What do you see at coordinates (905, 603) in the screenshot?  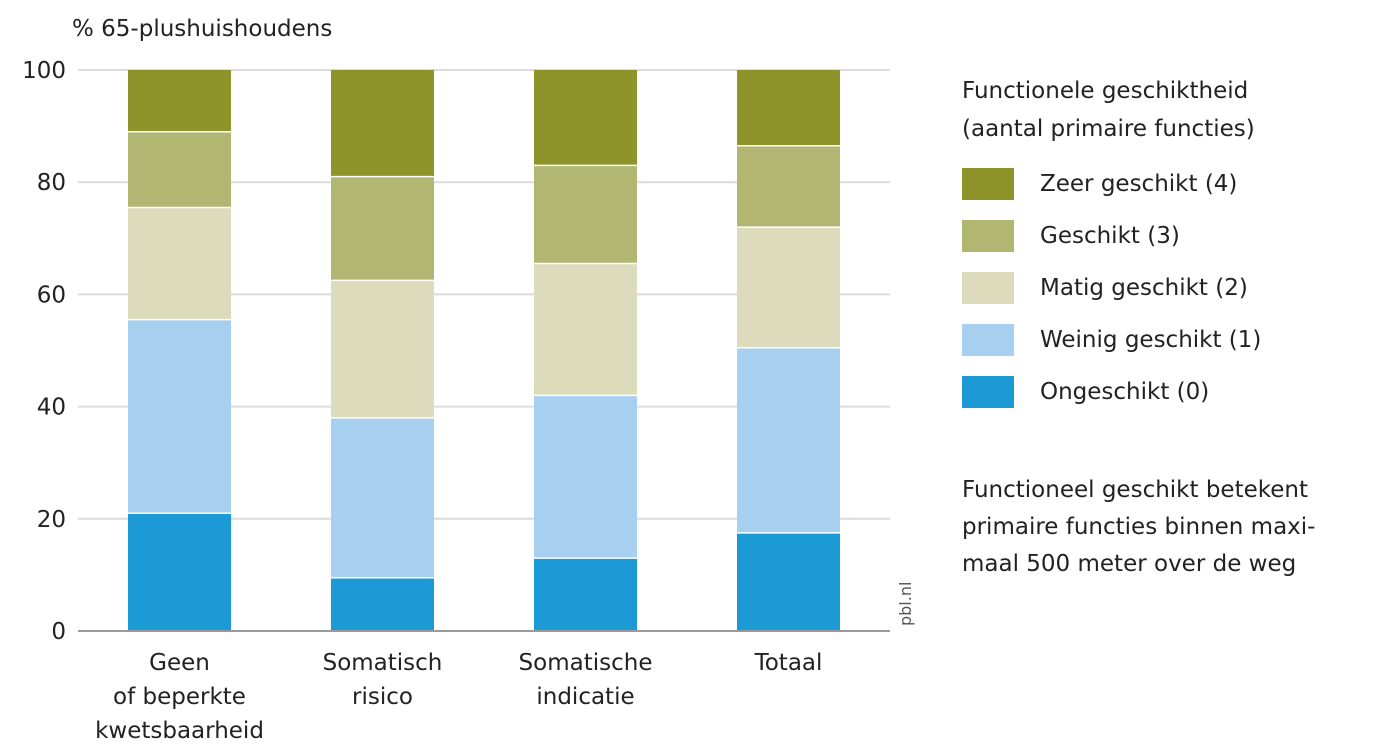 I see `source-label: pbl.nl` at bounding box center [905, 603].